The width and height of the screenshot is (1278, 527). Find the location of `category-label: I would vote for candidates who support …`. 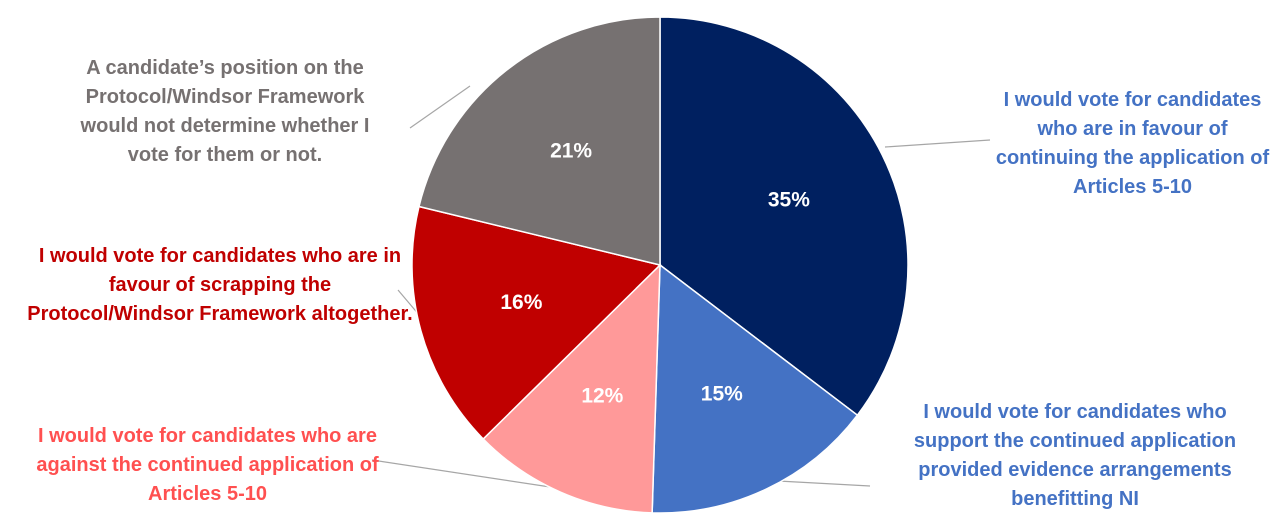

category-label: I would vote for candidates who support … is located at coordinates (1075, 455).